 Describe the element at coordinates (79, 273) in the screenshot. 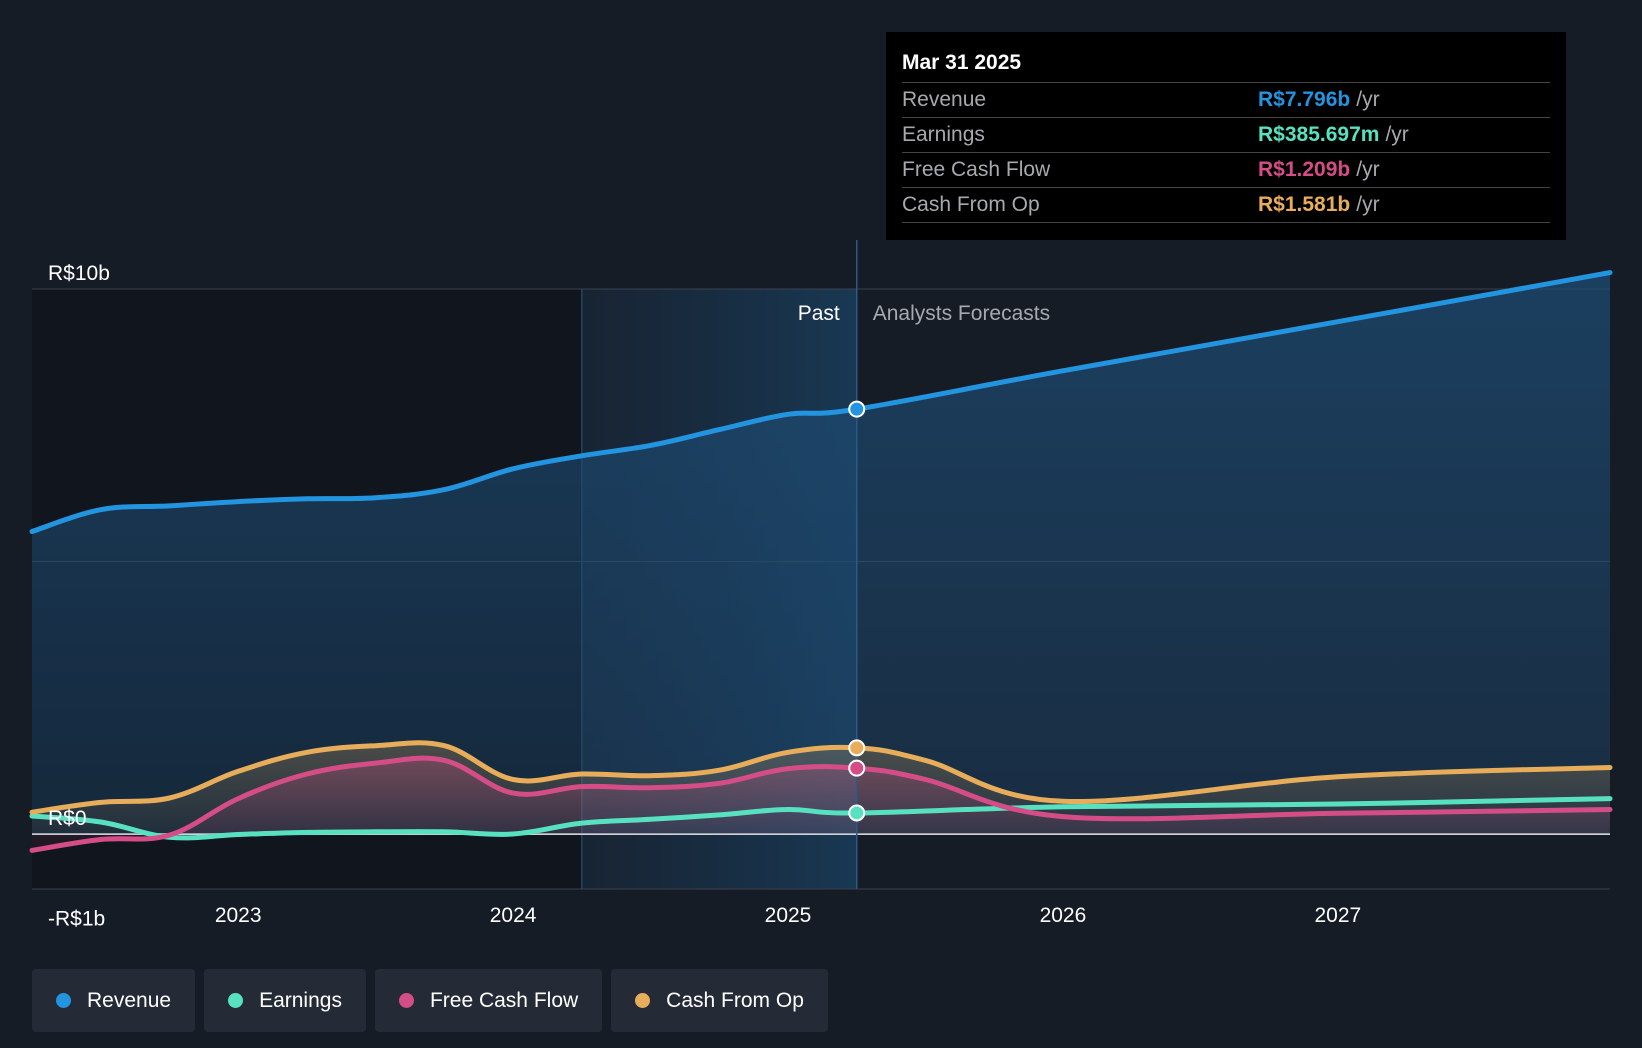

I see `y-tick-label: R$10b` at that location.